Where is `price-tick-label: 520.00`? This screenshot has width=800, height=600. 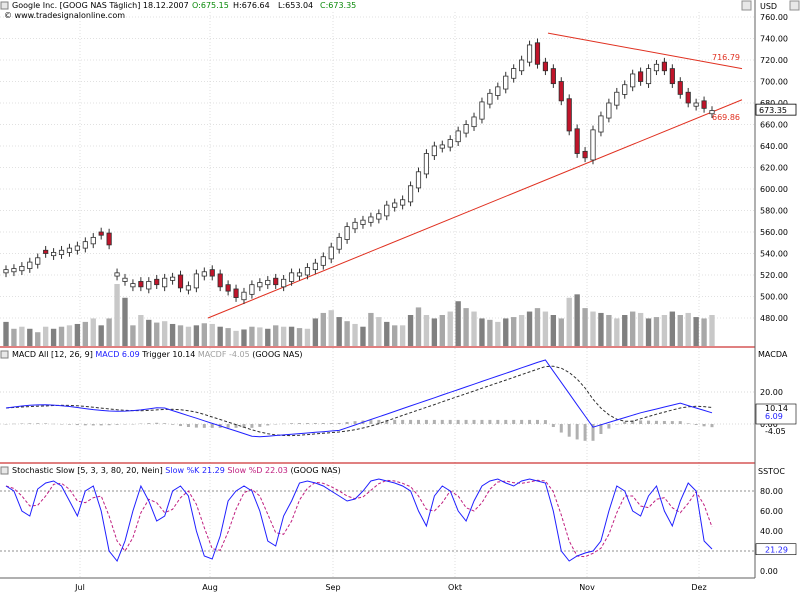
price-tick-label: 520.00 is located at coordinates (774, 275).